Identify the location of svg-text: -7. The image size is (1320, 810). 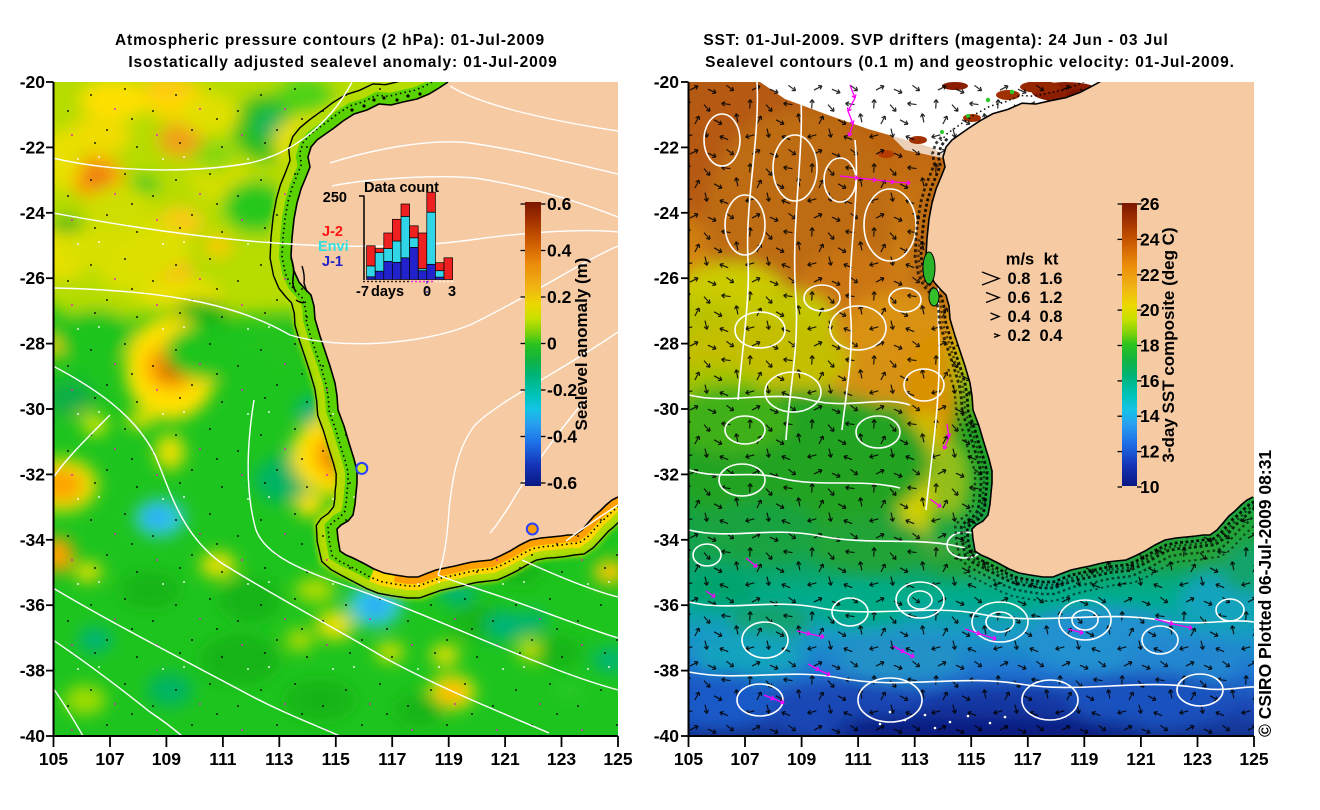
(362, 292).